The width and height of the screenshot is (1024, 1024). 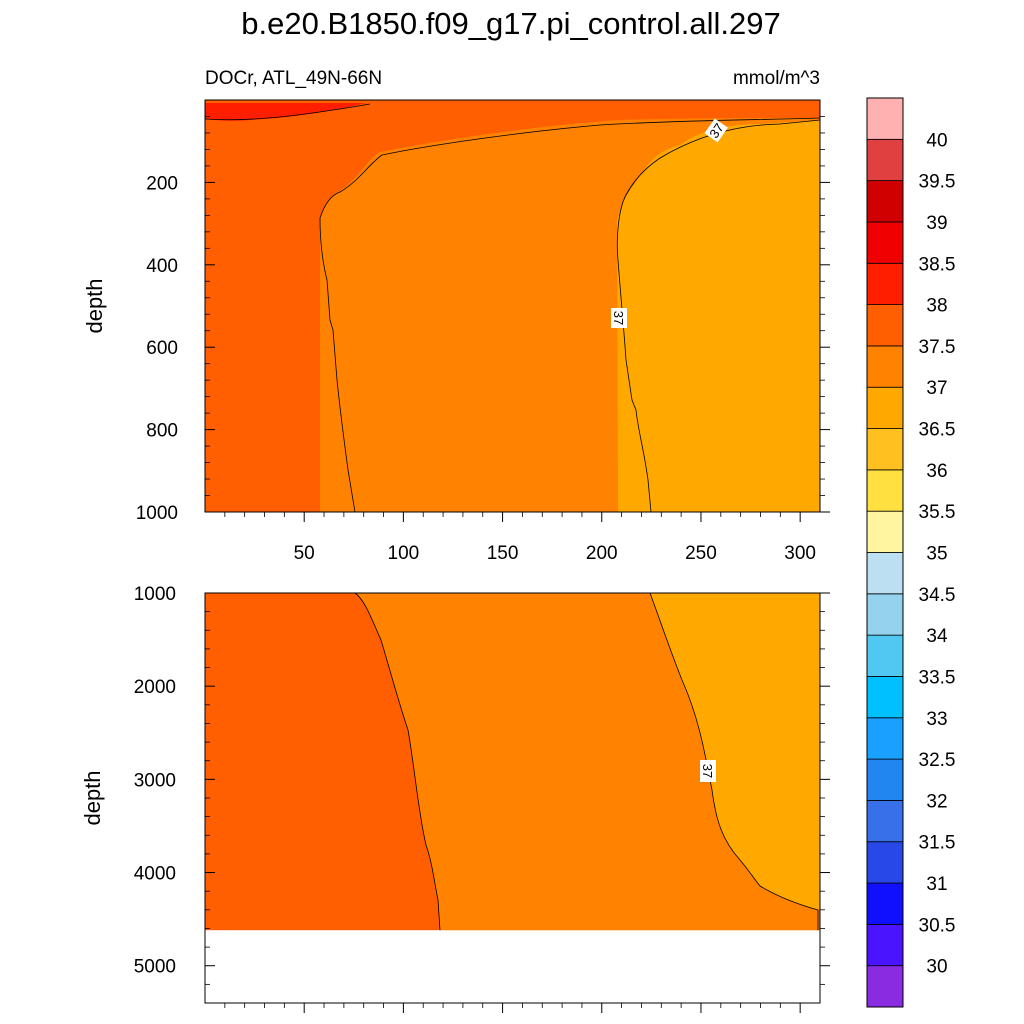 I want to click on x-tick-label: 50, so click(x=304, y=553).